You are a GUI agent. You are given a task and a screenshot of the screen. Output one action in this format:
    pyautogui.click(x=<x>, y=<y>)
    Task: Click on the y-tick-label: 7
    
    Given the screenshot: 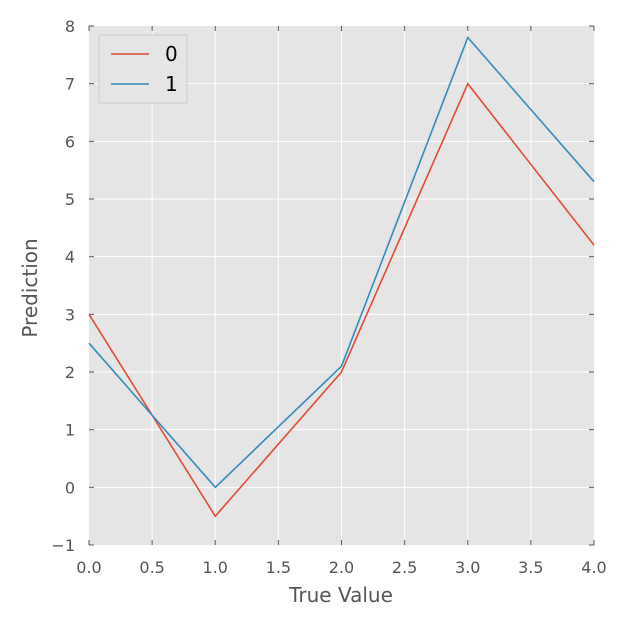 What is the action you would take?
    pyautogui.click(x=70, y=84)
    